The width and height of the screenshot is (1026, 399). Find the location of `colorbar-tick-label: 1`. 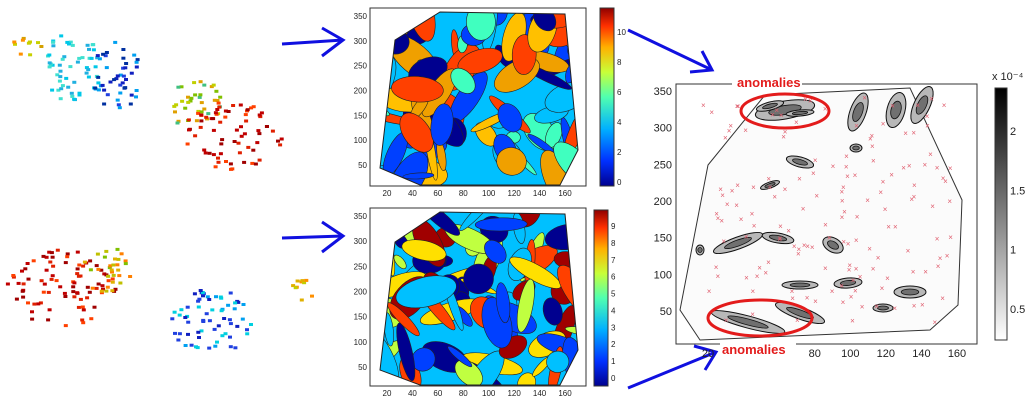

colorbar-tick-label: 1 is located at coordinates (1013, 251).